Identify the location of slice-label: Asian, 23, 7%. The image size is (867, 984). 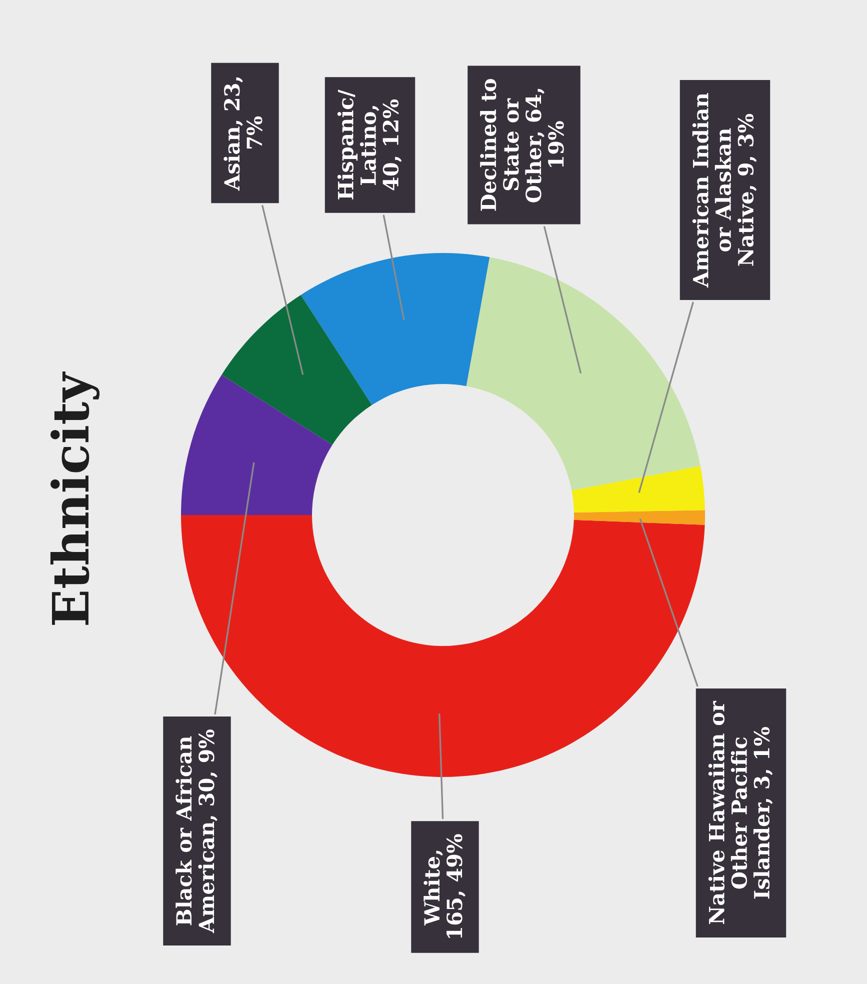
(243, 134).